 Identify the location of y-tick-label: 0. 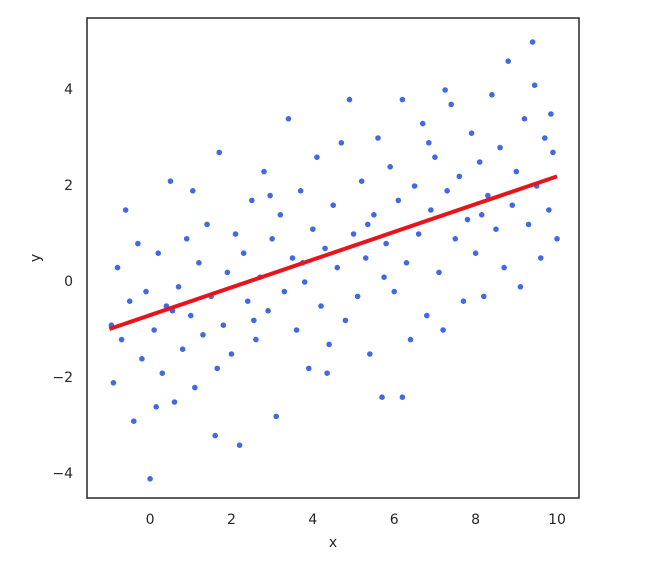
(68, 282).